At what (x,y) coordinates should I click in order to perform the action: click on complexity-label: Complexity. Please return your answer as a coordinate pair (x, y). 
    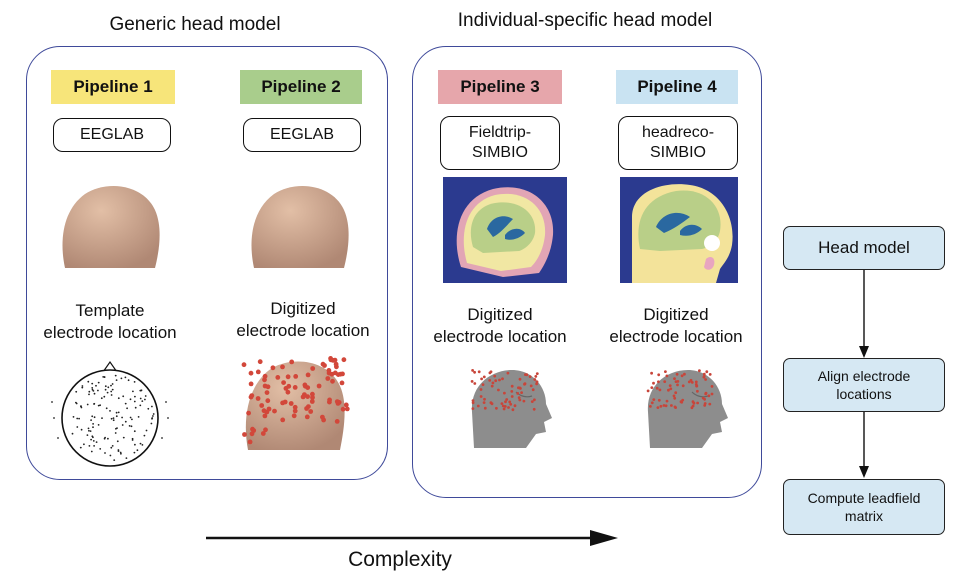
    Looking at the image, I should click on (400, 559).